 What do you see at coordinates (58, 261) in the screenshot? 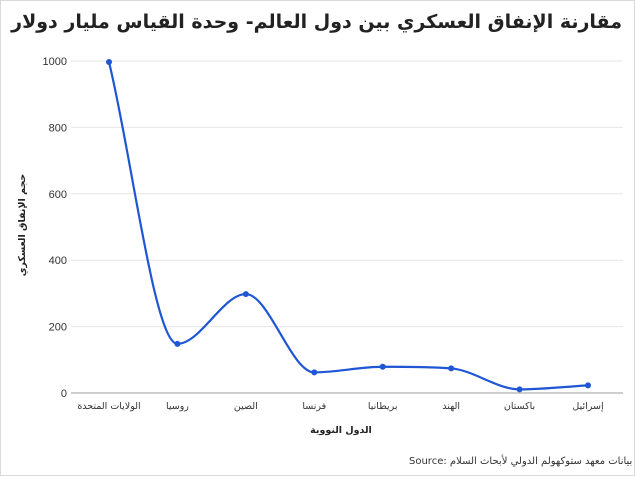
I see `y-tick-label: 400` at bounding box center [58, 261].